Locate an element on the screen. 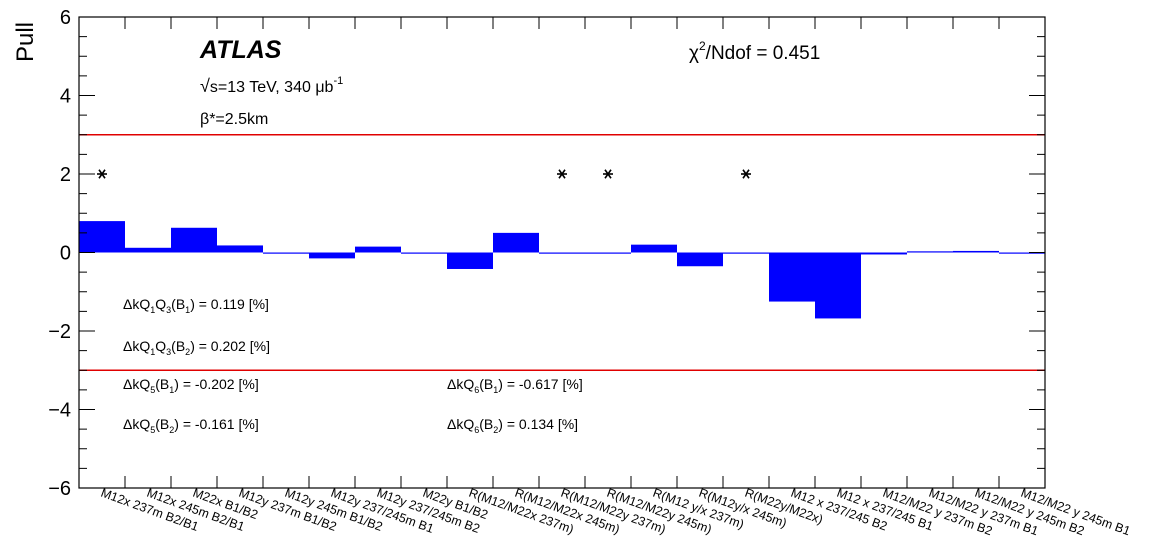 The width and height of the screenshot is (1151, 552). markers-layer is located at coordinates (424, 174).